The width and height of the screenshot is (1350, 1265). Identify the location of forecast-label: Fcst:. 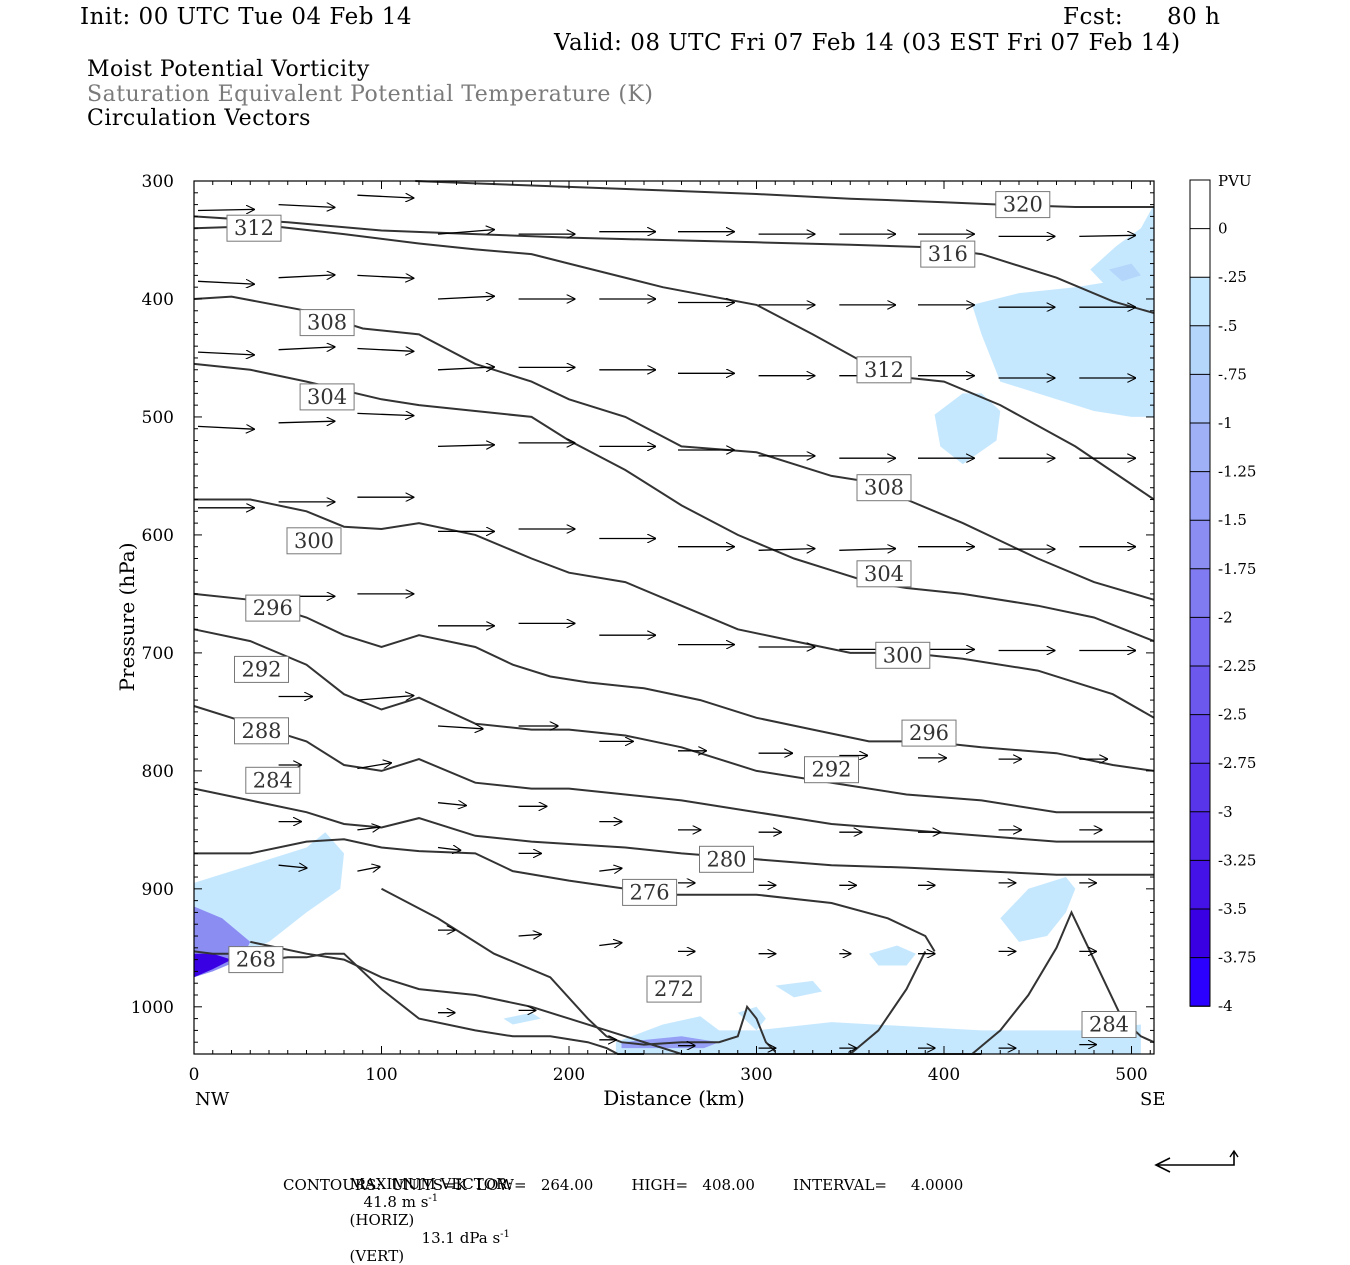
(1093, 17).